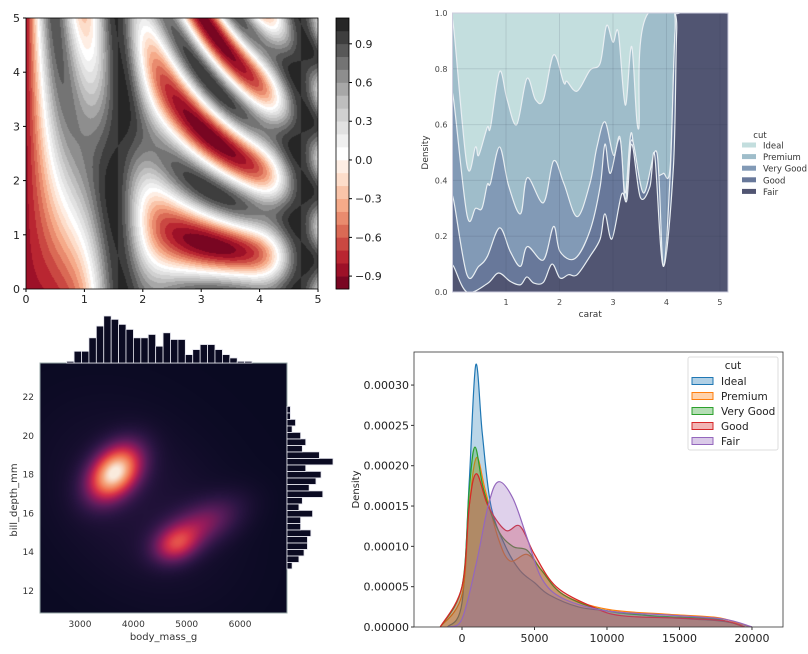  Describe the element at coordinates (591, 315) in the screenshot. I see `x-axis-label: carat` at that location.